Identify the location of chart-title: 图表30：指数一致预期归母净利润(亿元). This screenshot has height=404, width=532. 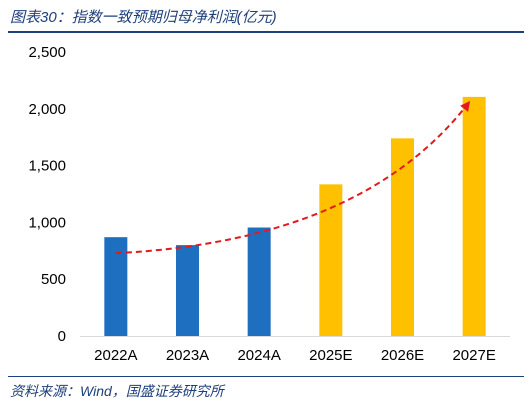
(143, 17).